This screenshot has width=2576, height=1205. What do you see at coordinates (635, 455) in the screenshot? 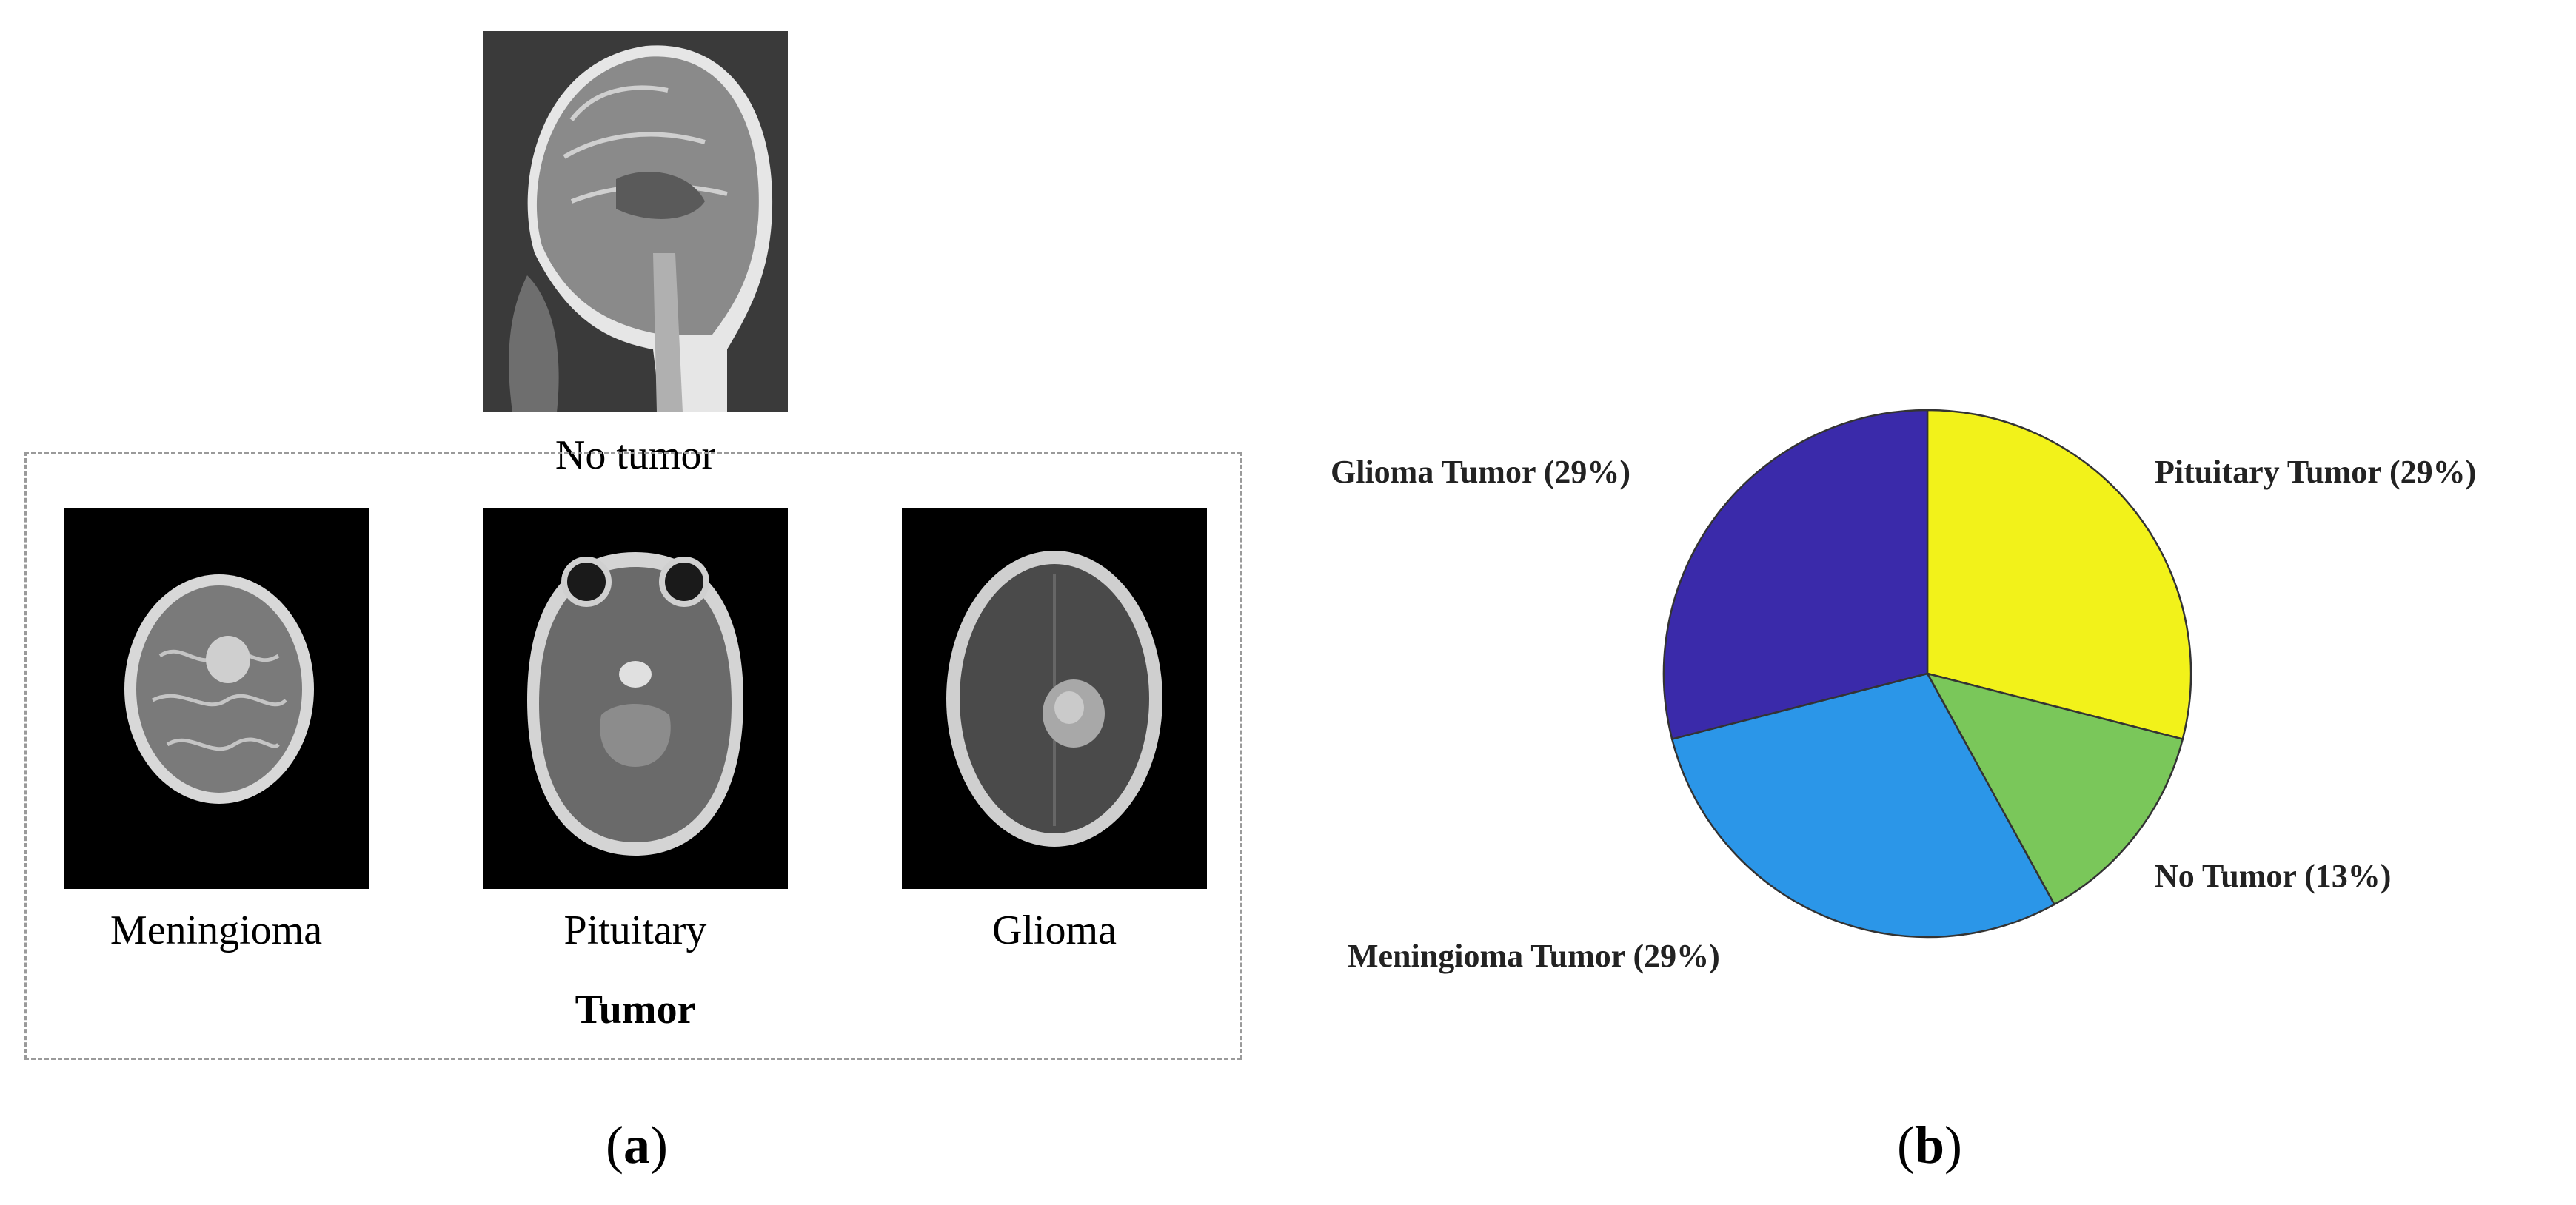
I see `no-tumor-caption: No tumor` at bounding box center [635, 455].